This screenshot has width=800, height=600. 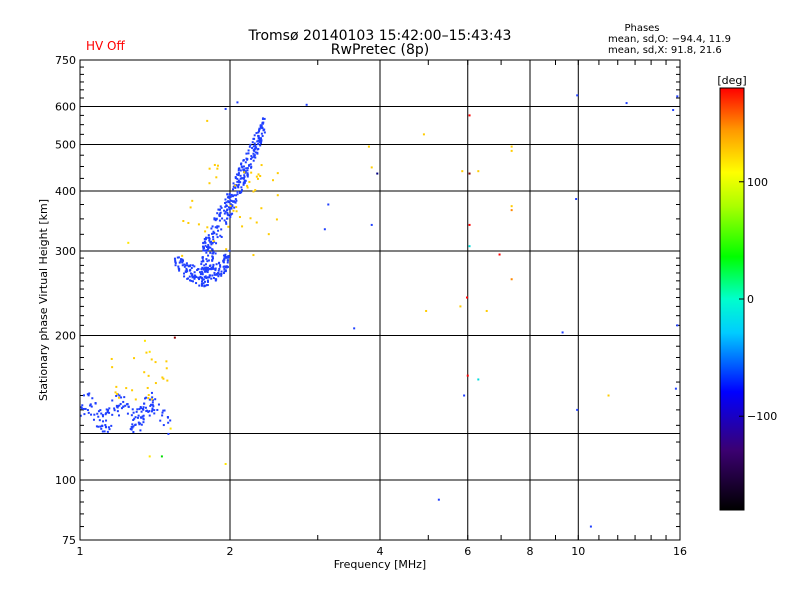 What do you see at coordinates (665, 50) in the screenshot?
I see `phase-stats-x: mean, sd,X: 91.8, 21.6` at bounding box center [665, 50].